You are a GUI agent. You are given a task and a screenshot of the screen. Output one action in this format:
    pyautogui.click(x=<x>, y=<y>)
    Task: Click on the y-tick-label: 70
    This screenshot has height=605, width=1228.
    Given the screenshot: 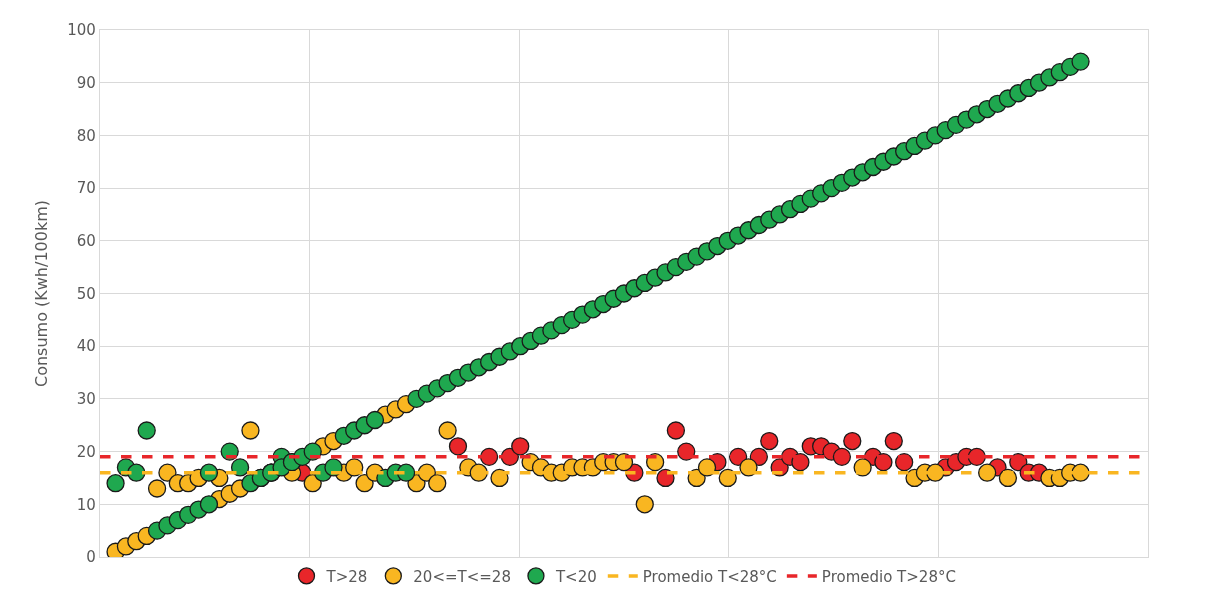 What is the action you would take?
    pyautogui.click(x=86, y=188)
    